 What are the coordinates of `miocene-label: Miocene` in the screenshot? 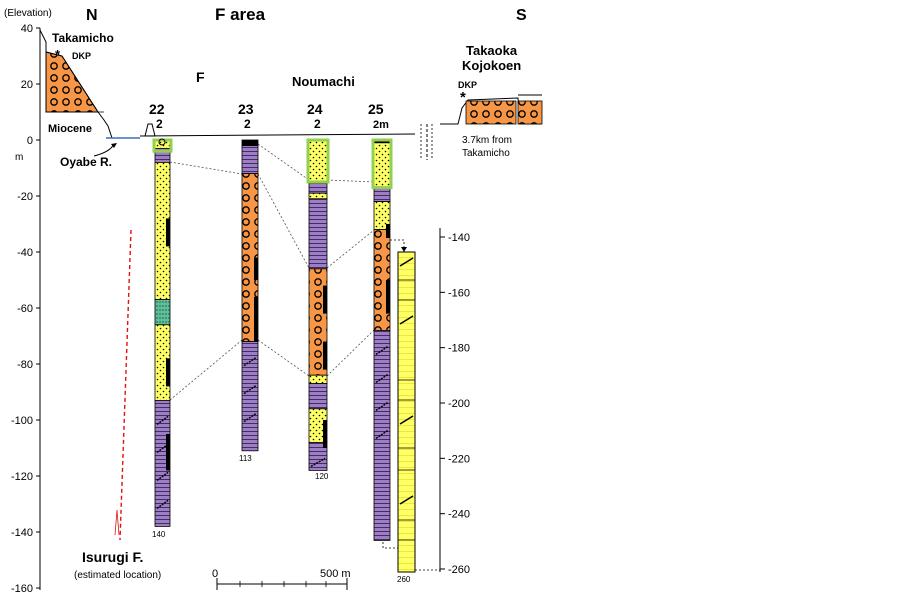 It's located at (70, 129).